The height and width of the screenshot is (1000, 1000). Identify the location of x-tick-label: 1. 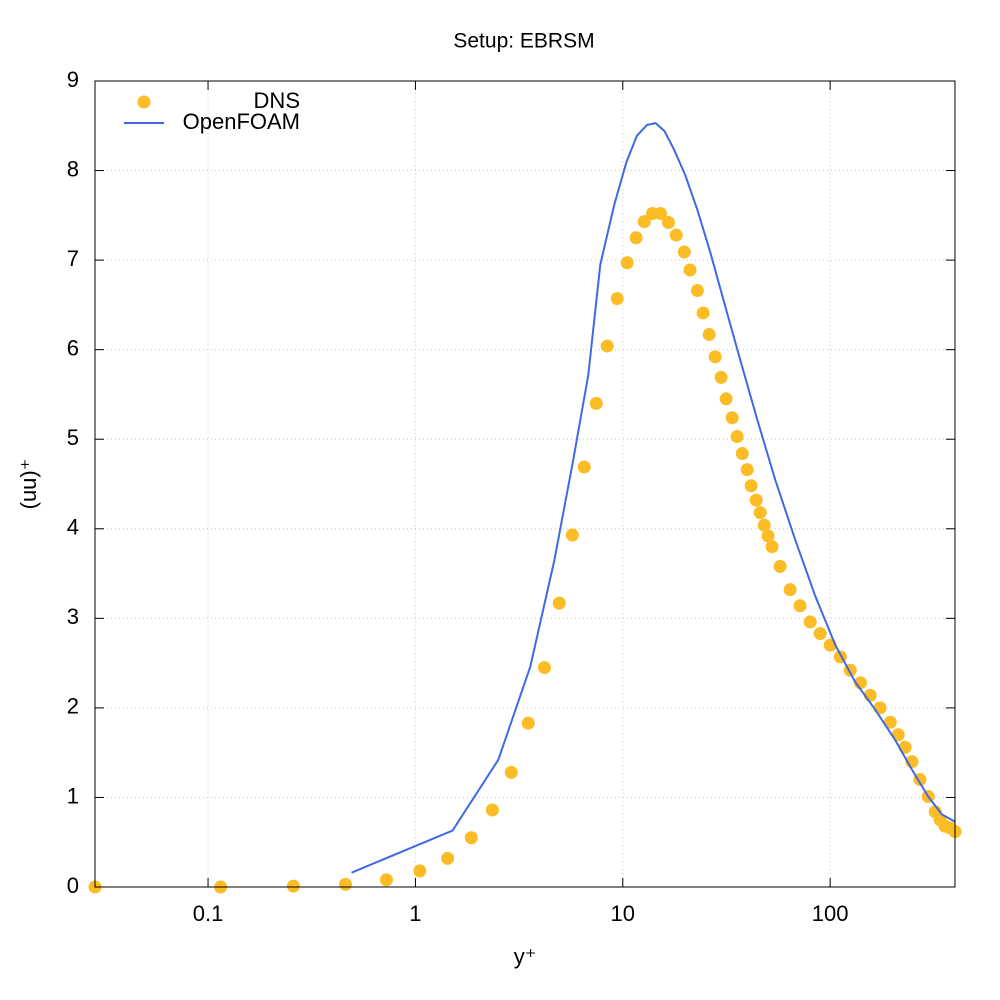
(415, 913).